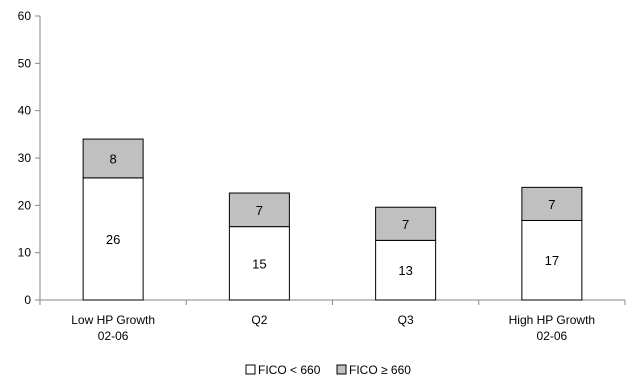  Describe the element at coordinates (25, 205) in the screenshot. I see `y-tick-label: 20` at that location.